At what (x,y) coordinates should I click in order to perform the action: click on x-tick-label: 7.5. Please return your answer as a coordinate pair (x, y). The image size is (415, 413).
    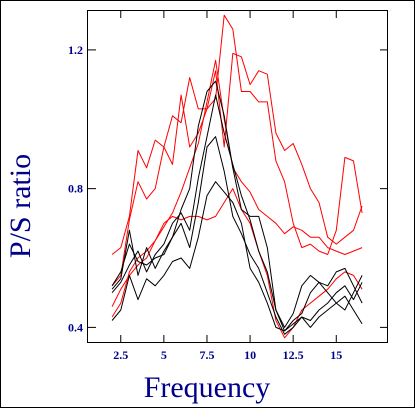
    Looking at the image, I should click on (206, 355).